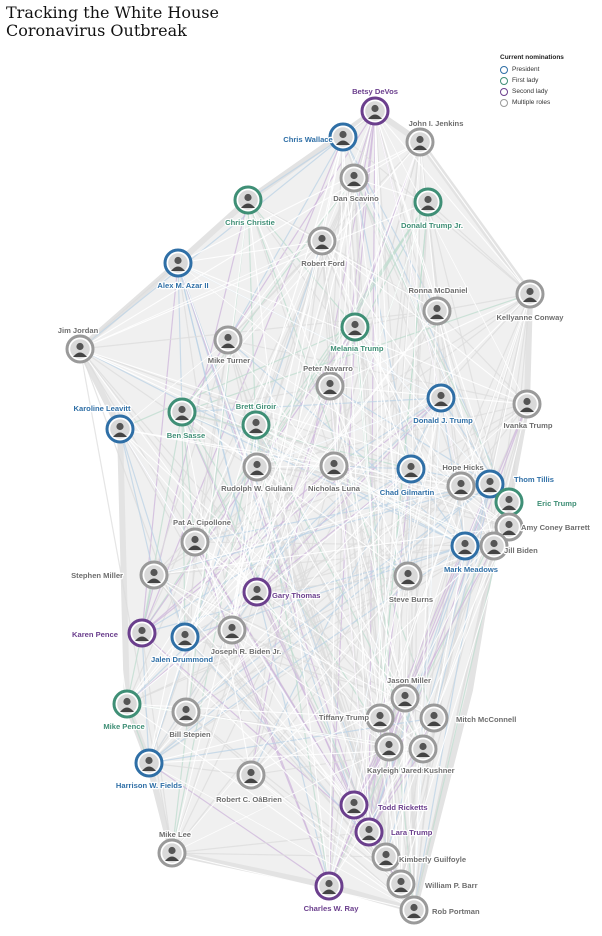  Describe the element at coordinates (256, 420) in the screenshot. I see `person-node-giroir: Brett Giroir` at that location.